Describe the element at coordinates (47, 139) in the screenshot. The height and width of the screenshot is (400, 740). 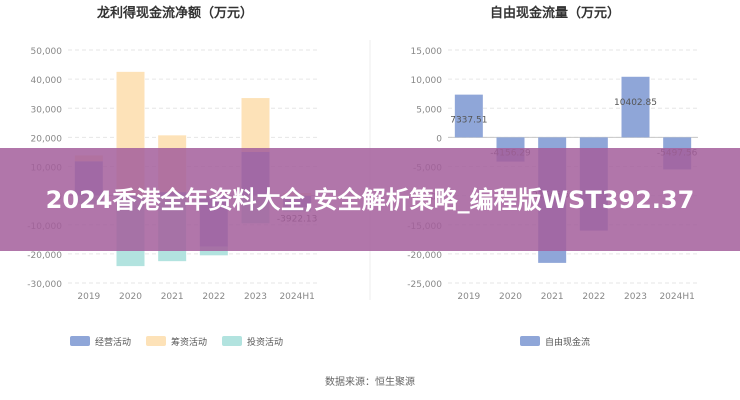
I see `y-tick-label: 20,000` at that location.